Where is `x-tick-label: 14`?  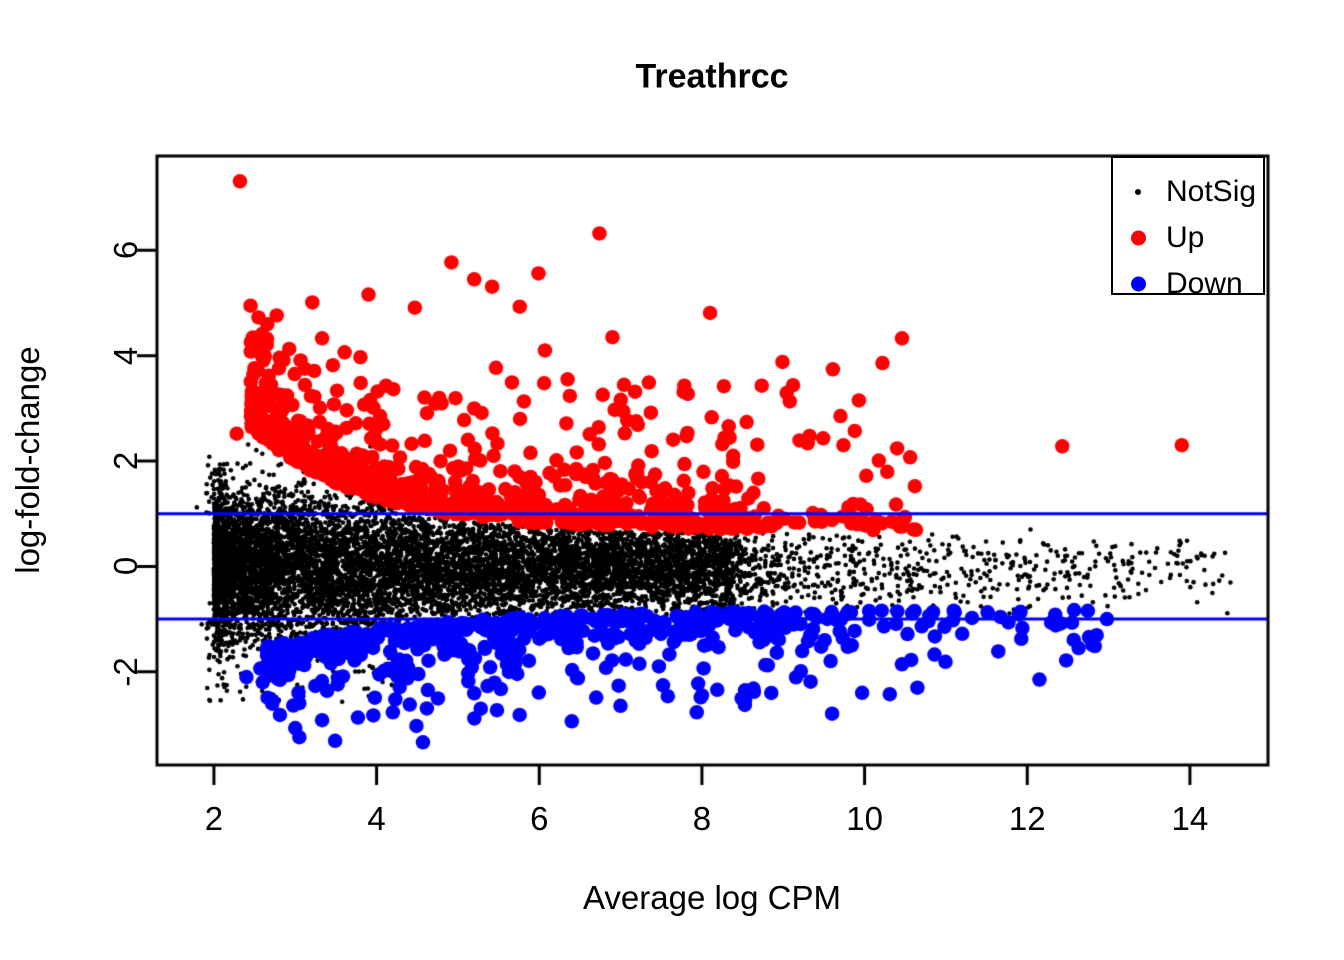
x-tick-label: 14 is located at coordinates (1190, 818).